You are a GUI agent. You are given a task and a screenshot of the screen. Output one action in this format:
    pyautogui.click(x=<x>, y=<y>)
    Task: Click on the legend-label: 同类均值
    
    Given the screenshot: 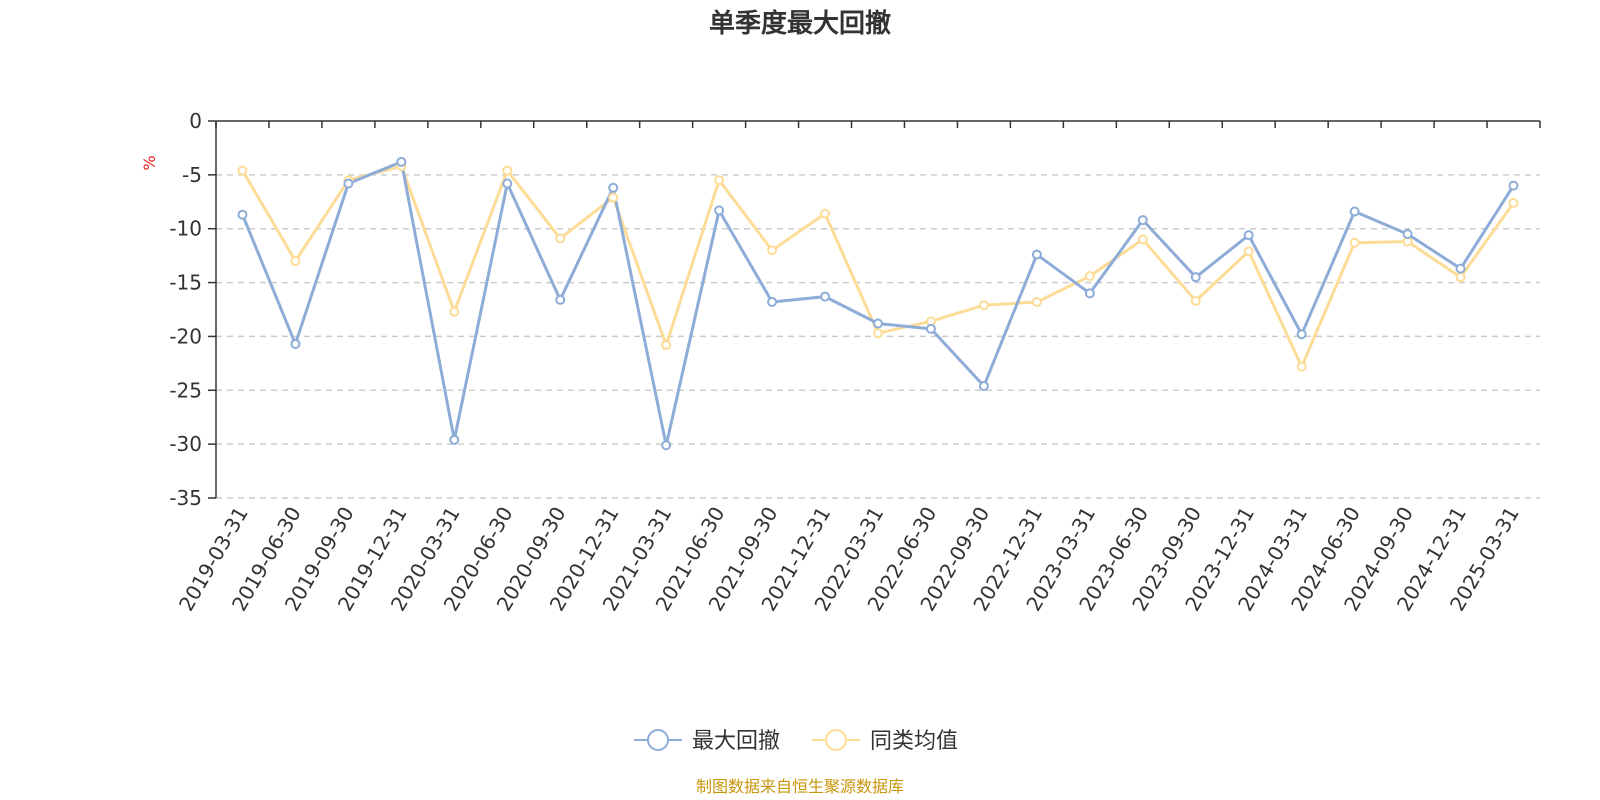 What is the action you would take?
    pyautogui.click(x=914, y=741)
    